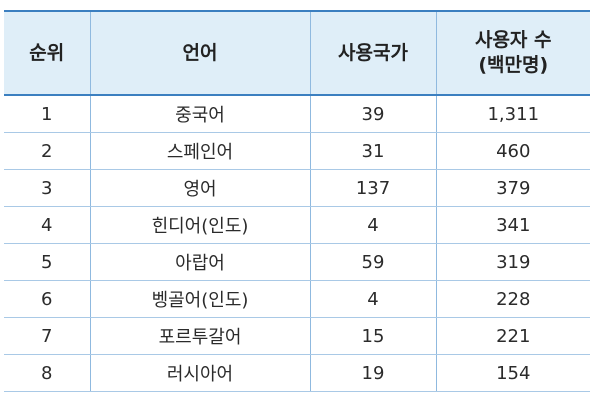 Image resolution: width=594 pixels, height=400 pixels. I want to click on table-row: 3 영어 137 379, so click(297, 188).